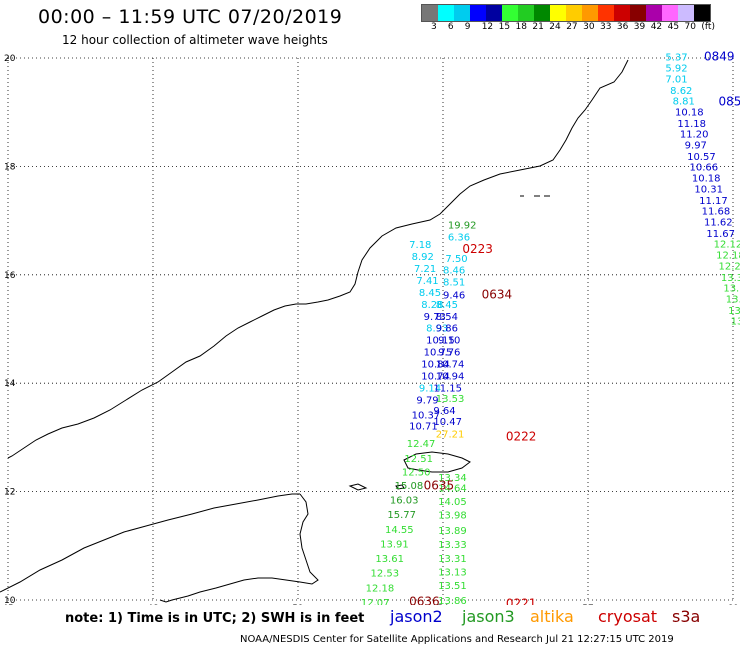 The image size is (740, 650). Describe the element at coordinates (718, 222) in the screenshot. I see `wave-height-label: 11.62` at that location.